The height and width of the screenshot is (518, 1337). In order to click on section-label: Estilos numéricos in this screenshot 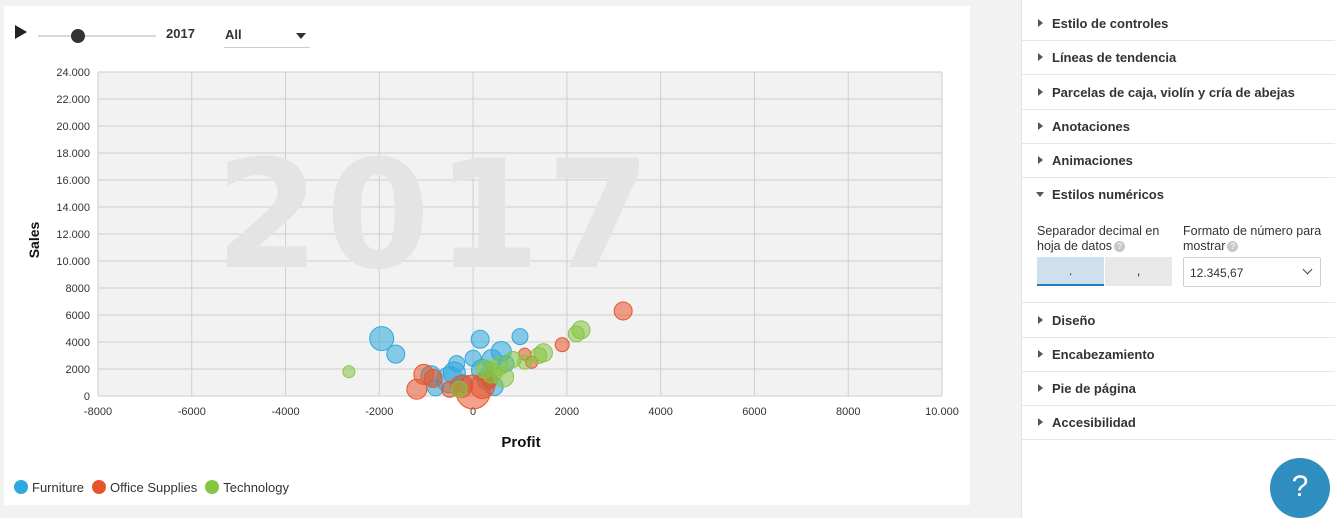, I will do `click(1108, 194)`.